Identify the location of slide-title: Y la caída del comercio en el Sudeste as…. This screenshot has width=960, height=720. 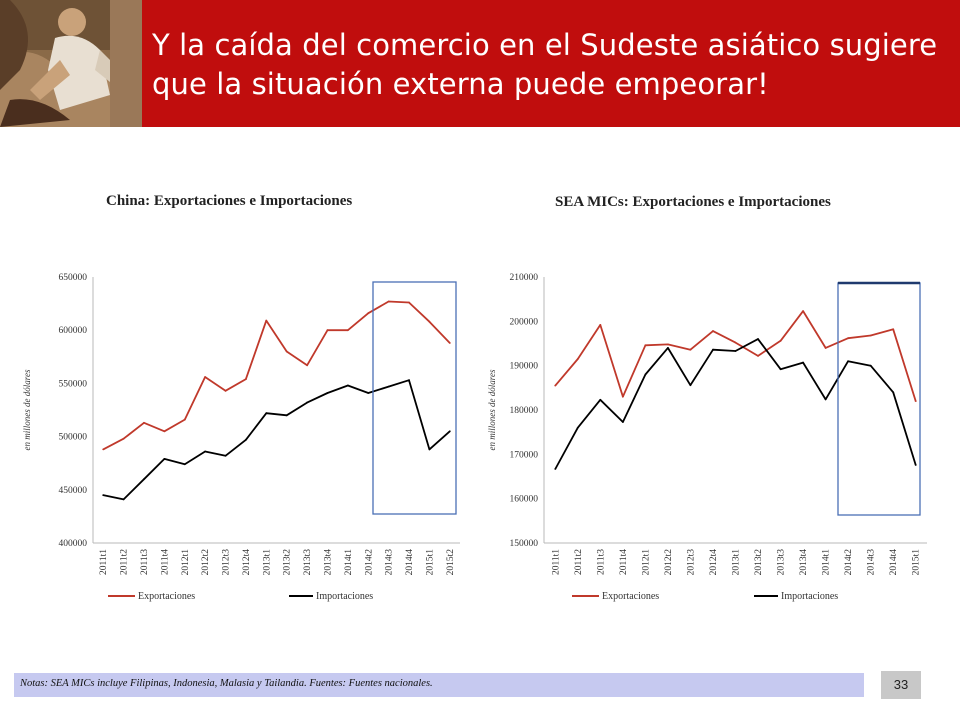
(545, 64).